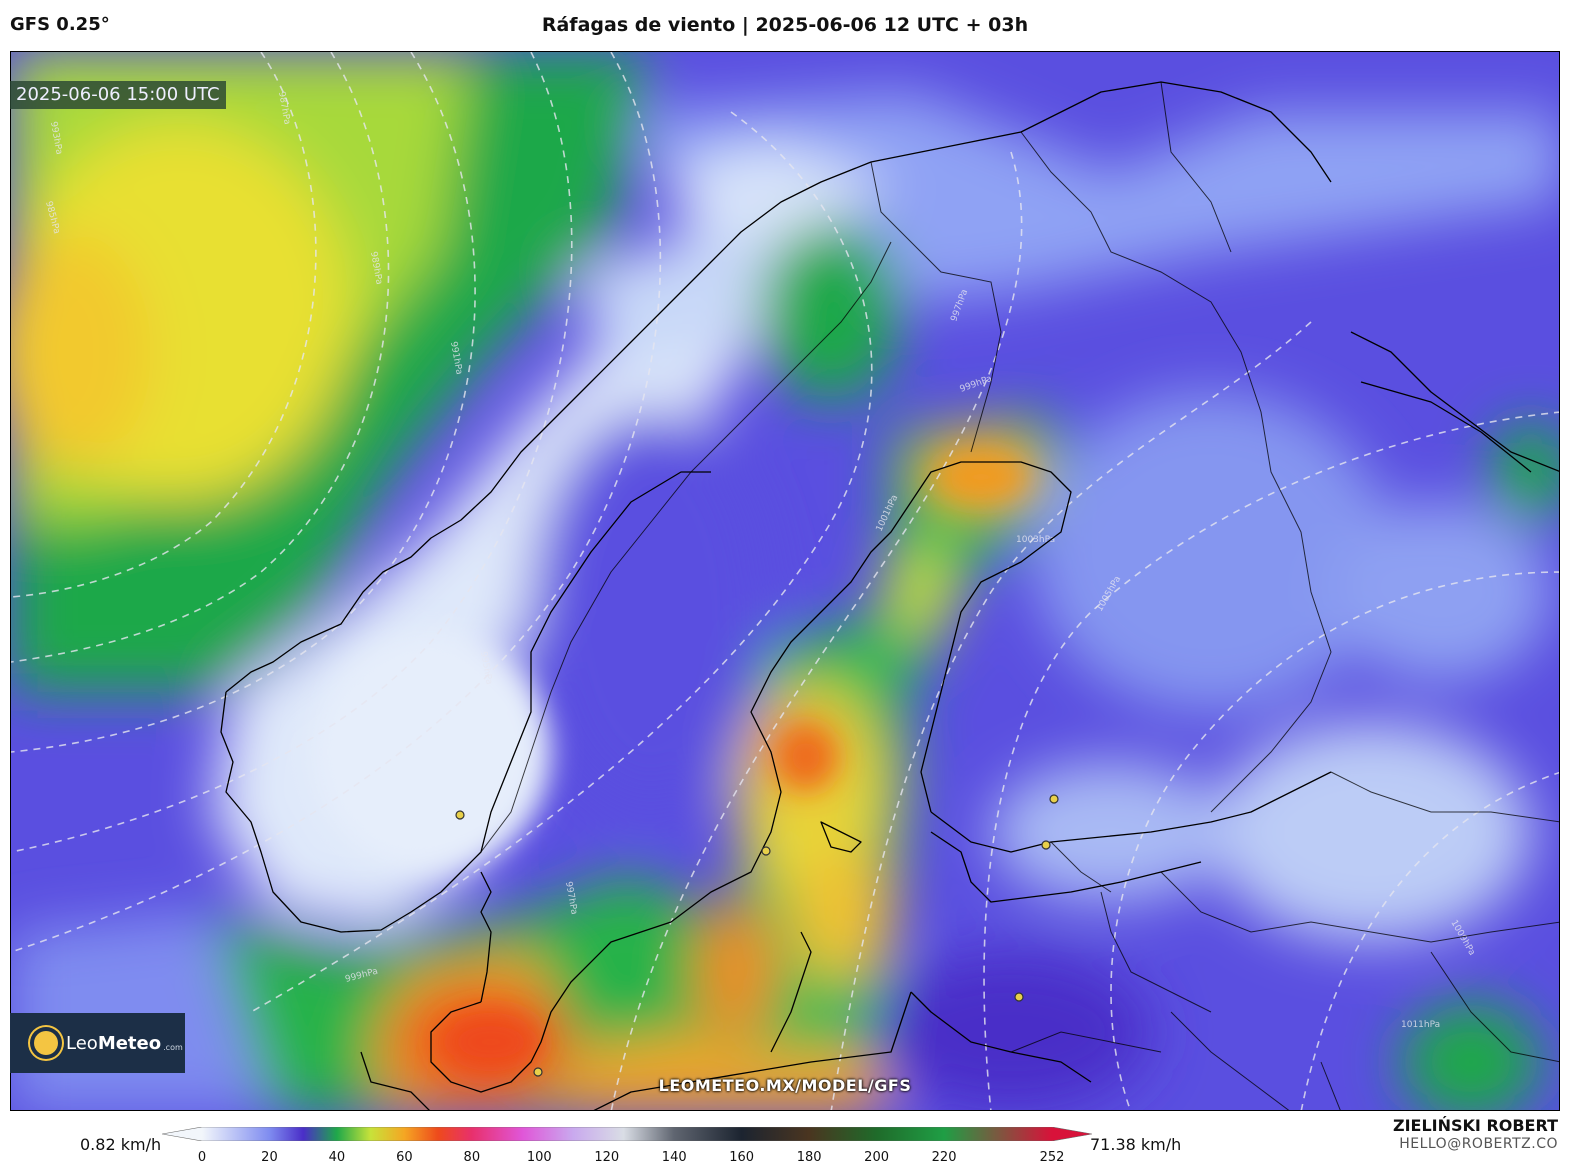  I want to click on colorbar, so click(627, 1134).